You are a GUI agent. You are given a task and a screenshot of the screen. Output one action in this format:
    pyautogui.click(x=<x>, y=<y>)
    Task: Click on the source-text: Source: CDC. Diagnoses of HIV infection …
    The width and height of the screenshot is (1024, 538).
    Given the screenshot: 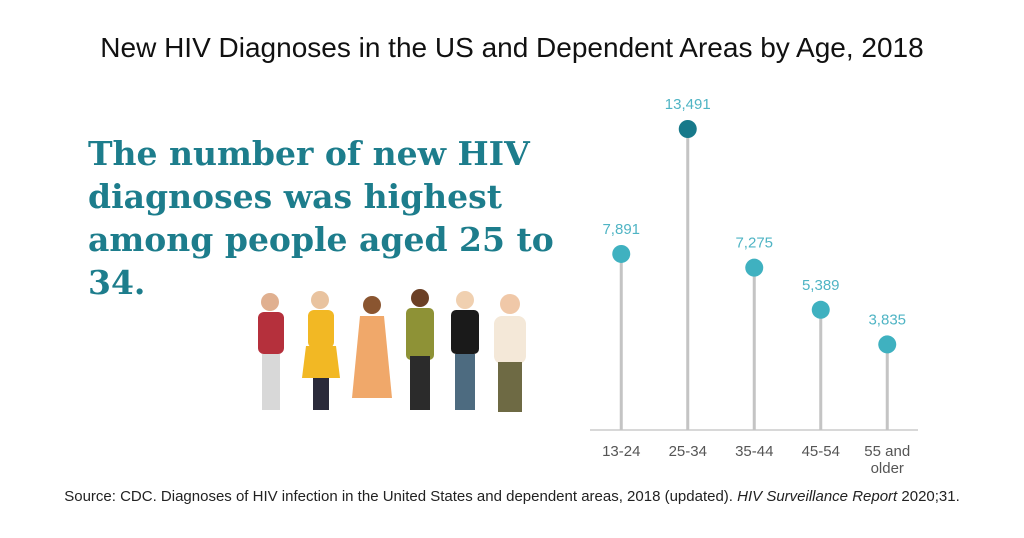 What is the action you would take?
    pyautogui.click(x=401, y=496)
    